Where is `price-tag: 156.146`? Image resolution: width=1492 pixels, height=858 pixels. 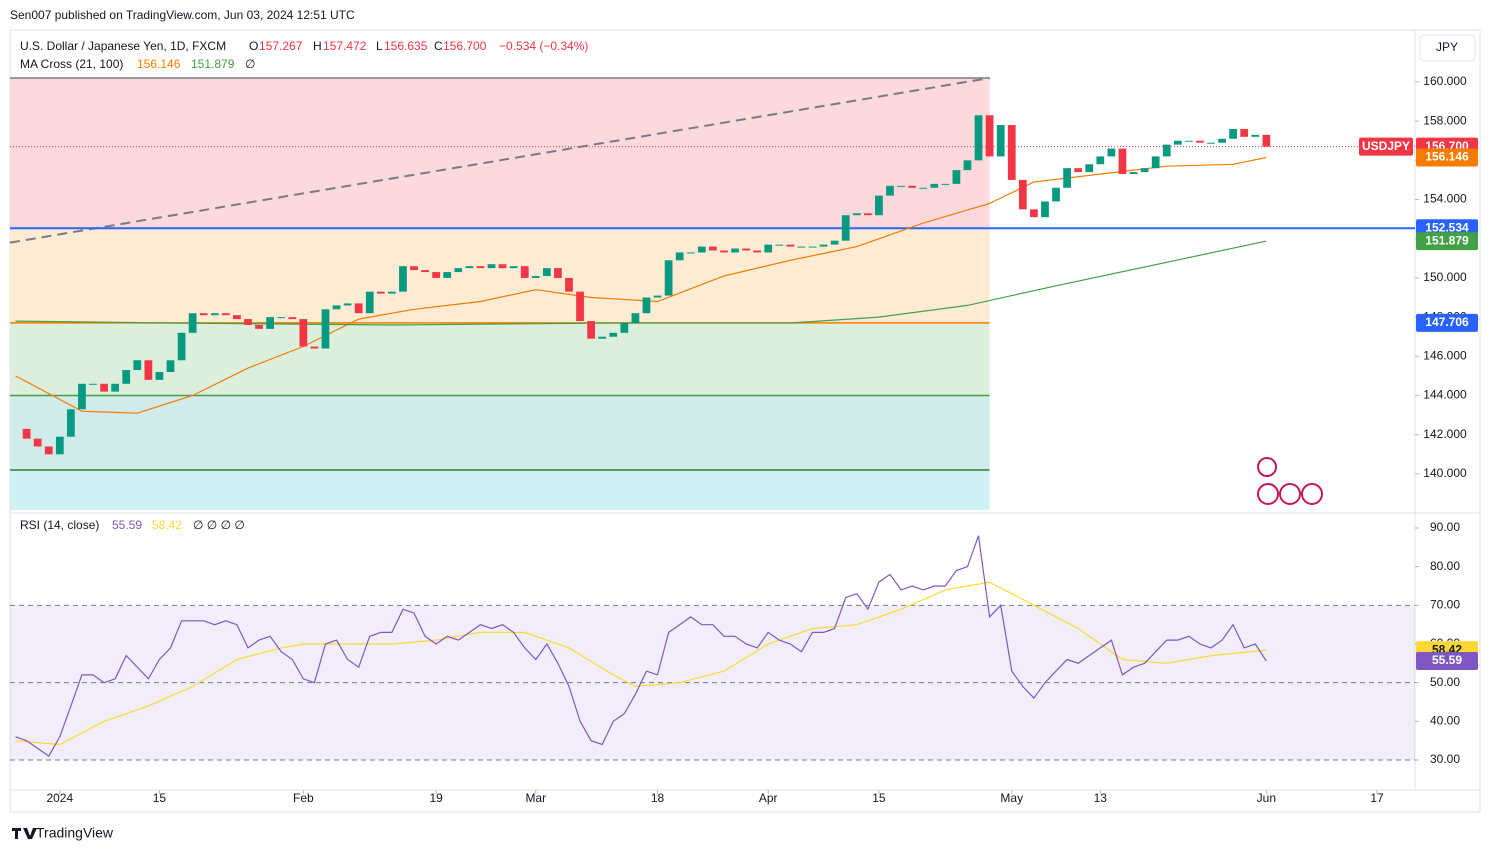 price-tag: 156.146 is located at coordinates (1447, 157).